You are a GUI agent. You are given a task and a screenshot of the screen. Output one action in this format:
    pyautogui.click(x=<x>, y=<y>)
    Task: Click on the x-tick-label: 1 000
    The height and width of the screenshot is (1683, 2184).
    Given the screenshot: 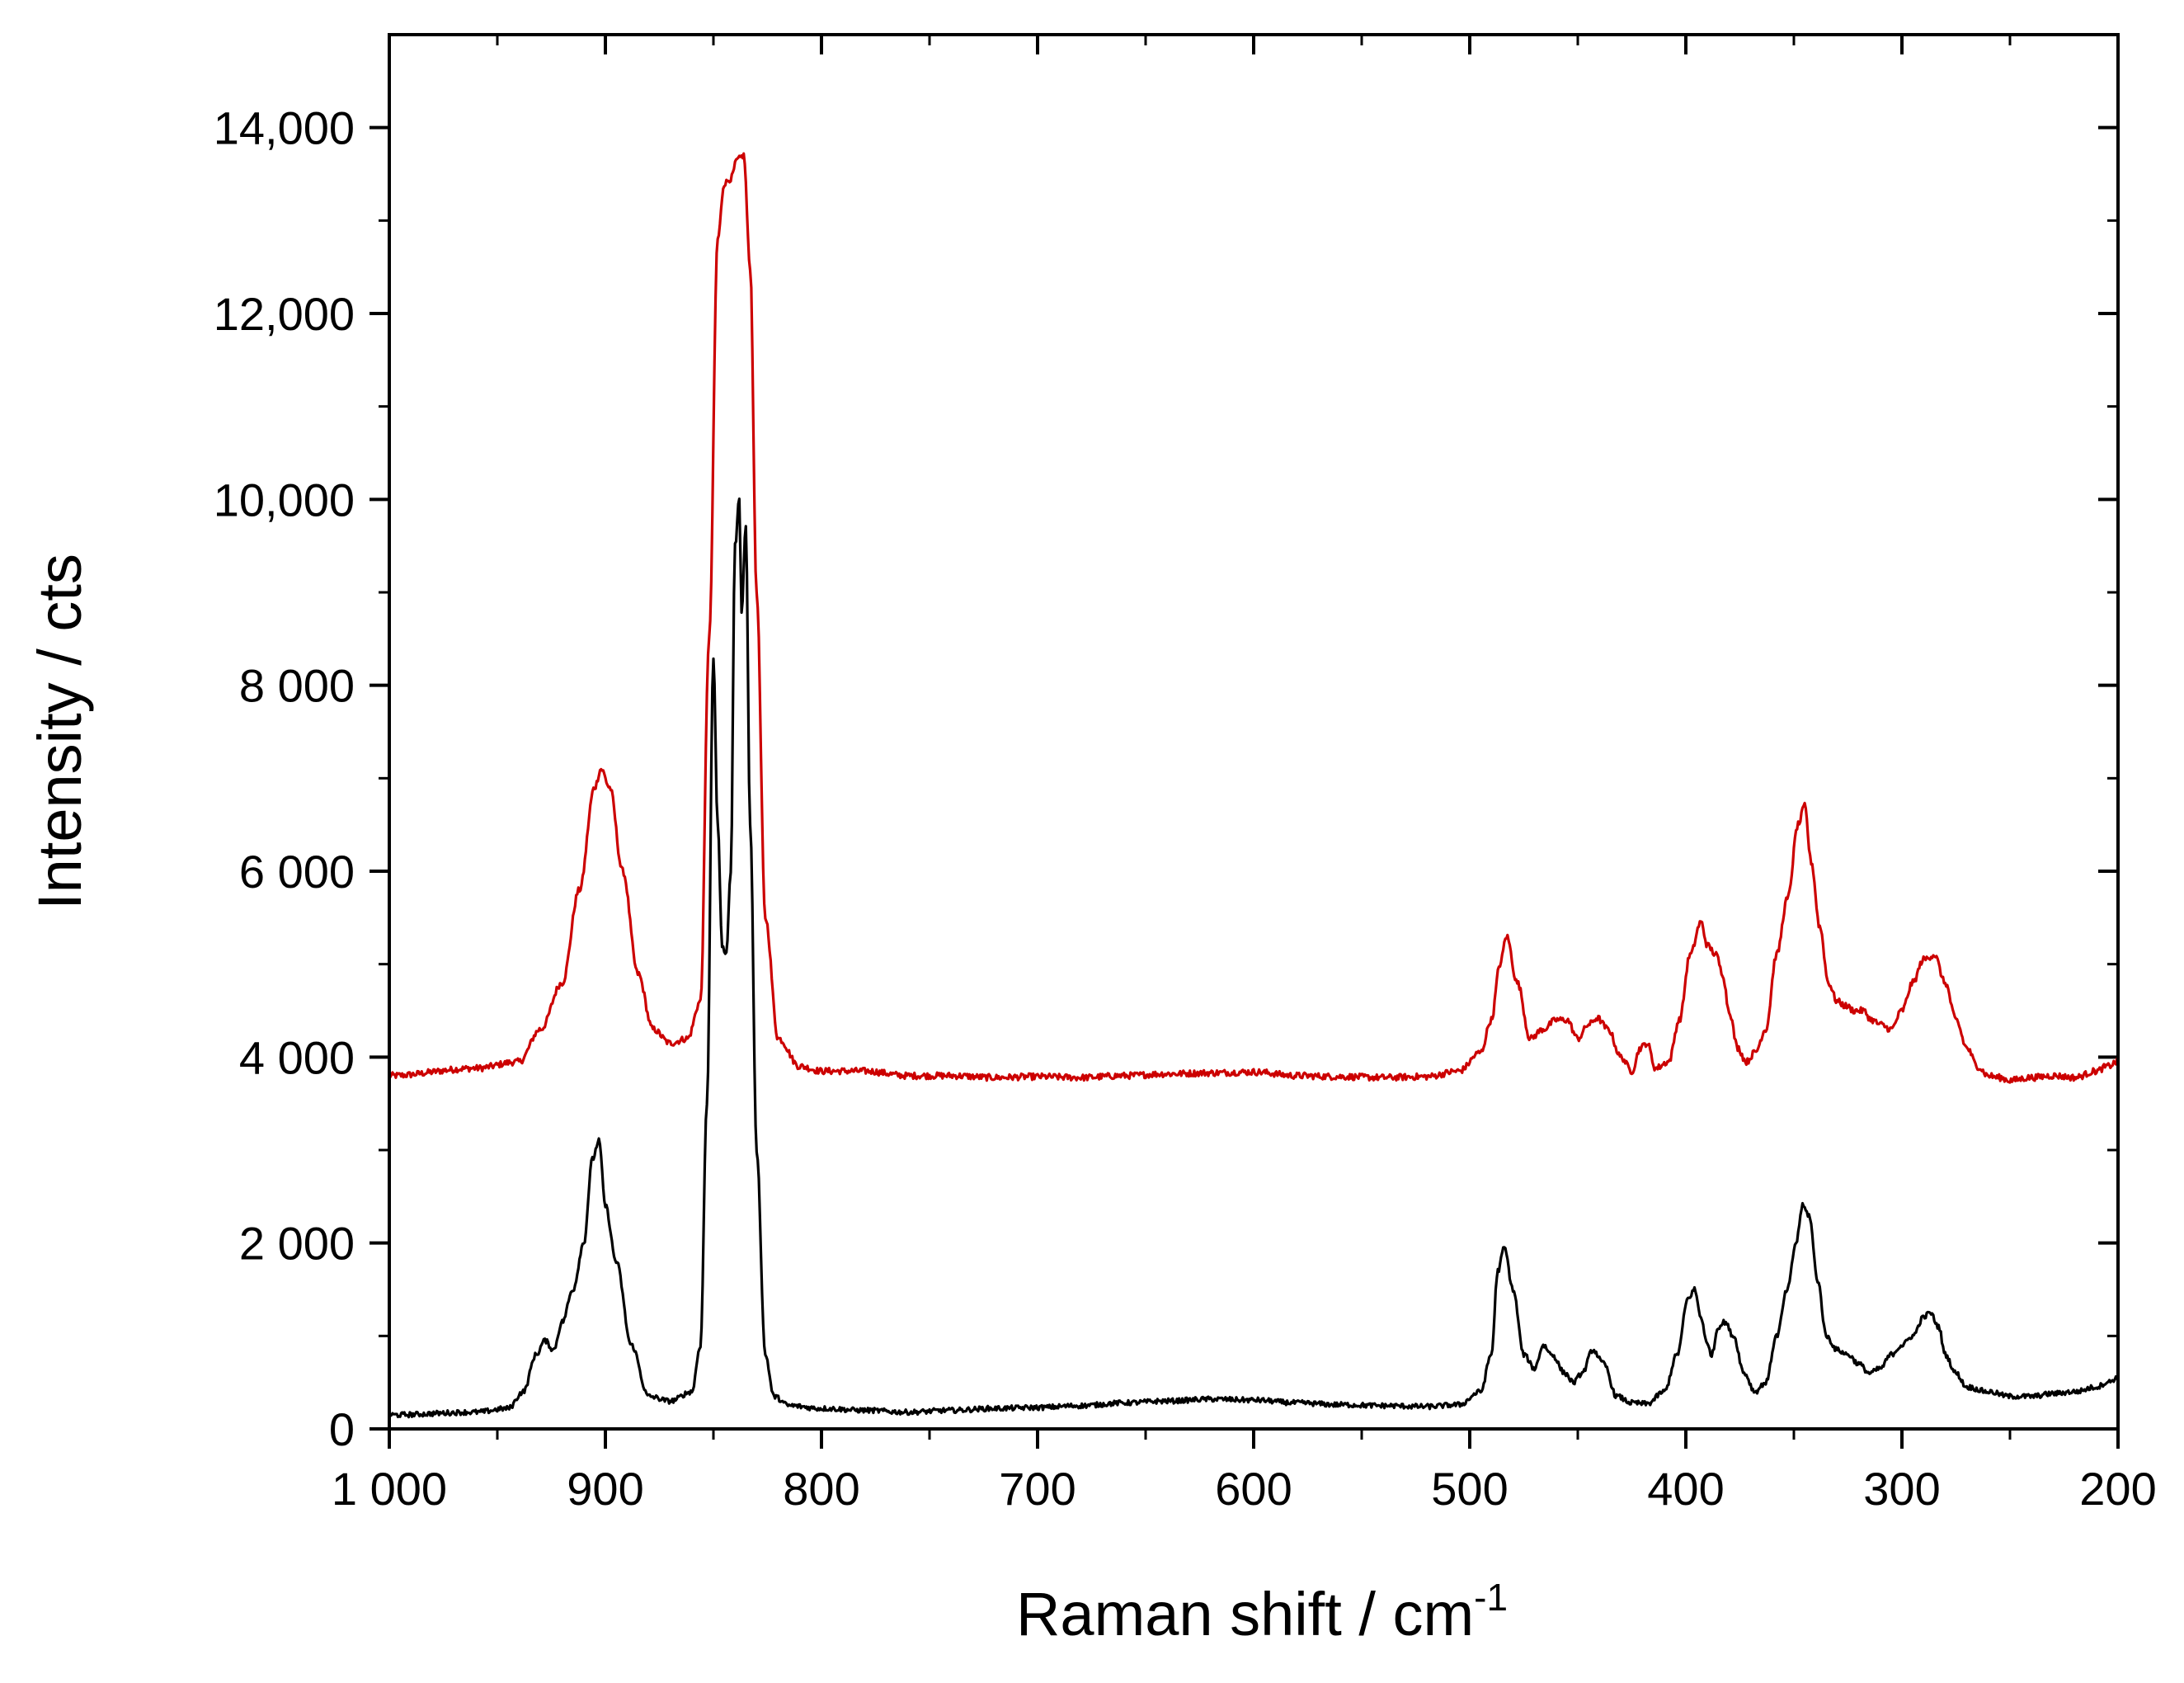 What is the action you would take?
    pyautogui.click(x=389, y=1489)
    